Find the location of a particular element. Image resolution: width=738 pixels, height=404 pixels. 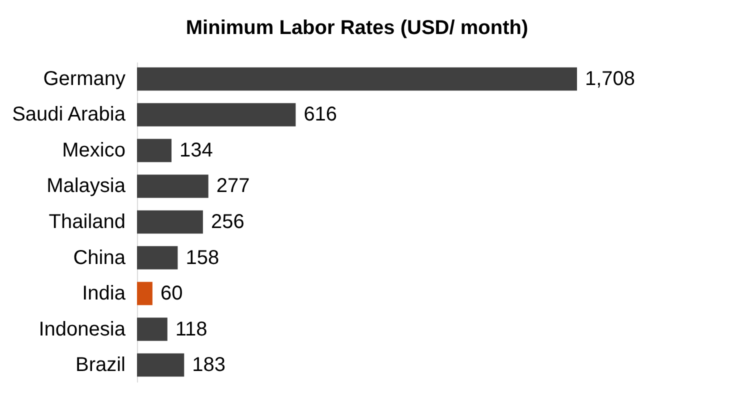

y-tick-label: India is located at coordinates (104, 293).